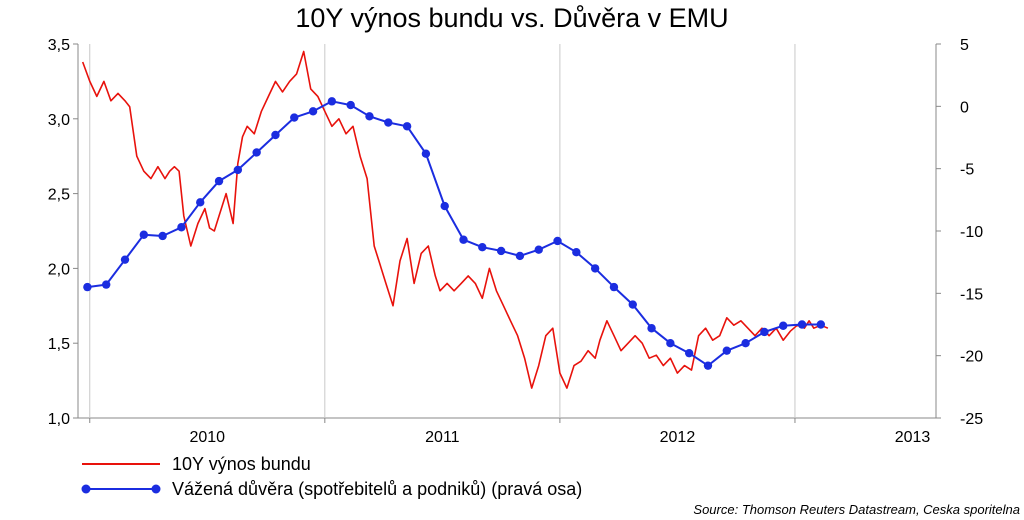  What do you see at coordinates (207, 437) in the screenshot?
I see `x-tick-label: 2010` at bounding box center [207, 437].